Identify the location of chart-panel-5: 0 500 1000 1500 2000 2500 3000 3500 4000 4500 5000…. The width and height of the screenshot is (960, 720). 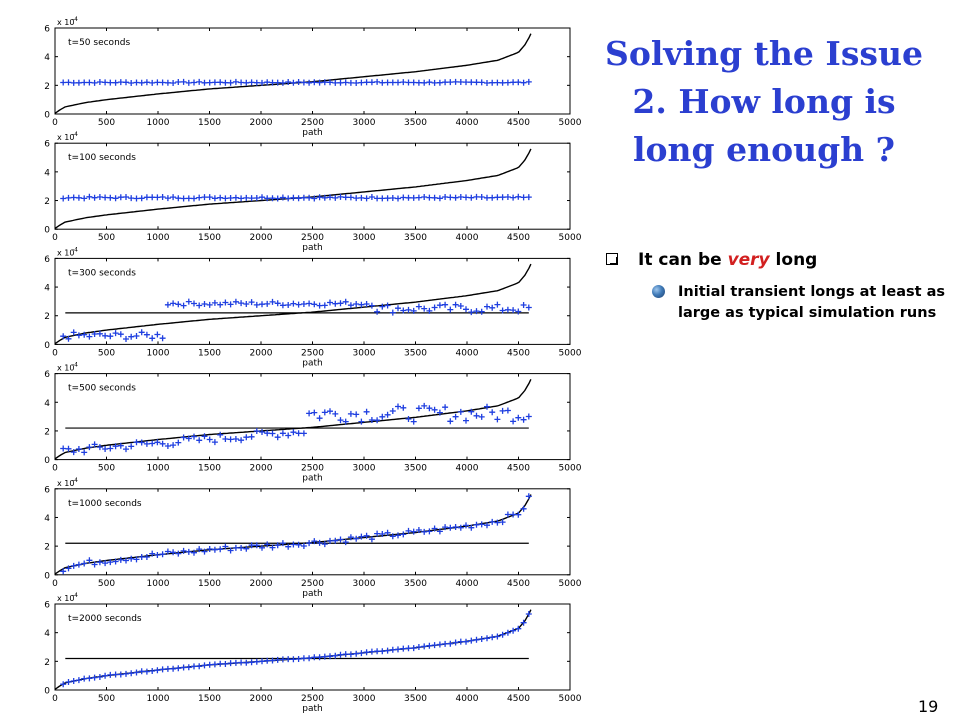
(312, 538).